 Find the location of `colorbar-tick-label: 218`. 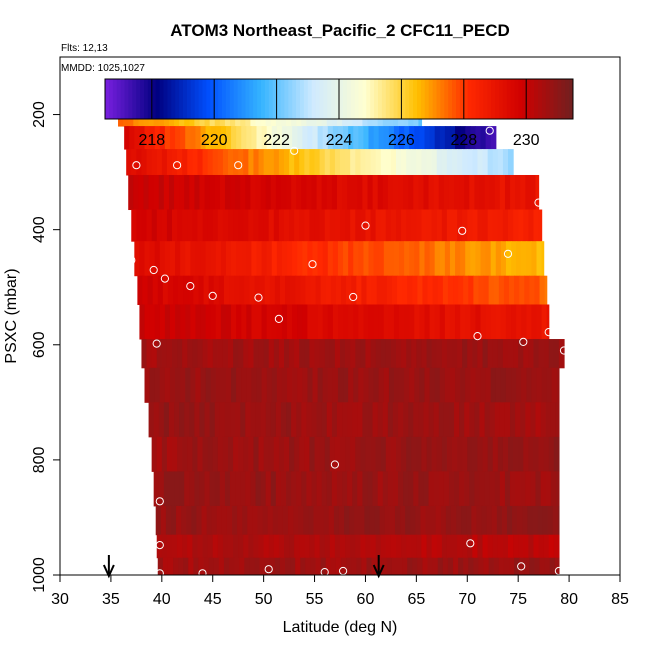

colorbar-tick-label: 218 is located at coordinates (151, 140).